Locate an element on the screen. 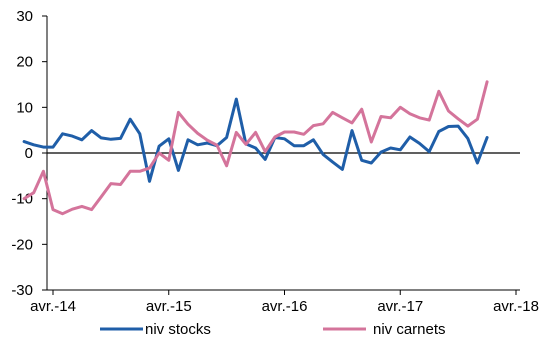 The width and height of the screenshot is (551, 352). y-tick-label: -10 is located at coordinates (22, 199).